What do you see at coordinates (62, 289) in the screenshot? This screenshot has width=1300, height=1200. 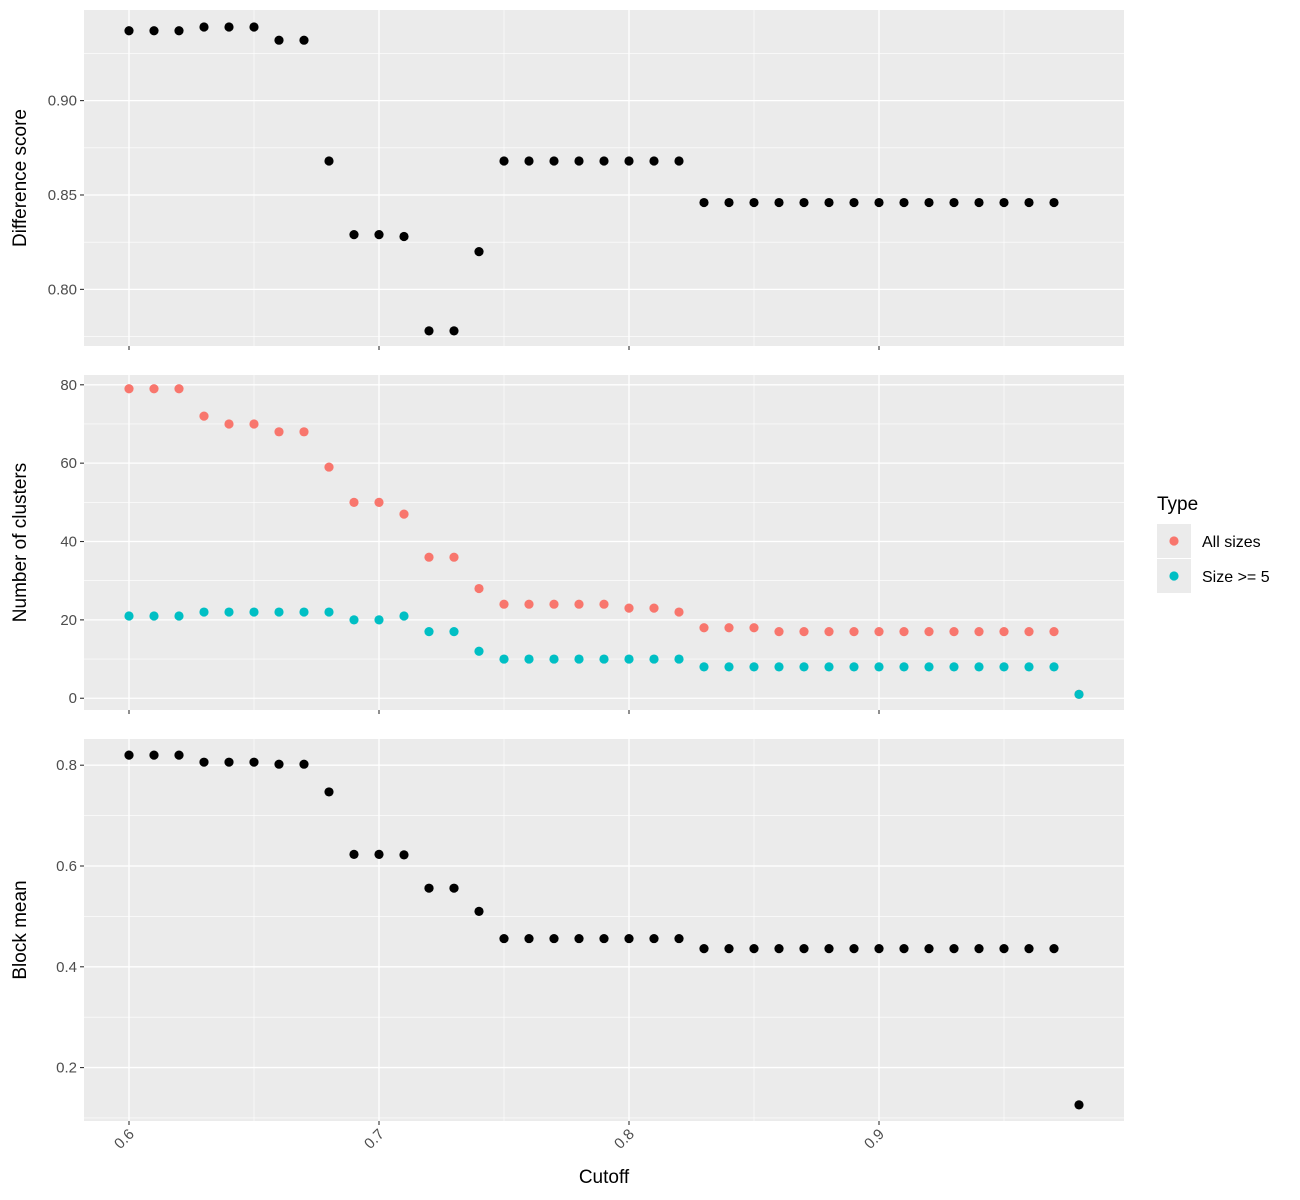 I see `y-tick-label: 0.80` at bounding box center [62, 289].